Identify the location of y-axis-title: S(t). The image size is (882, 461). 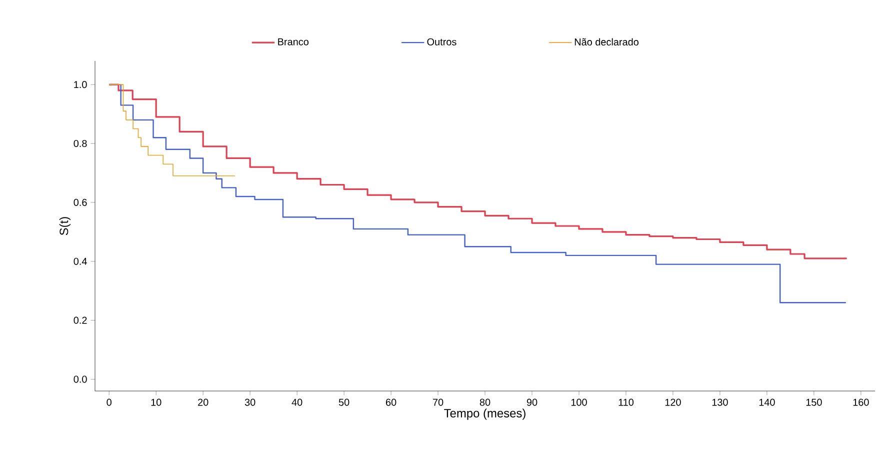
(65, 226).